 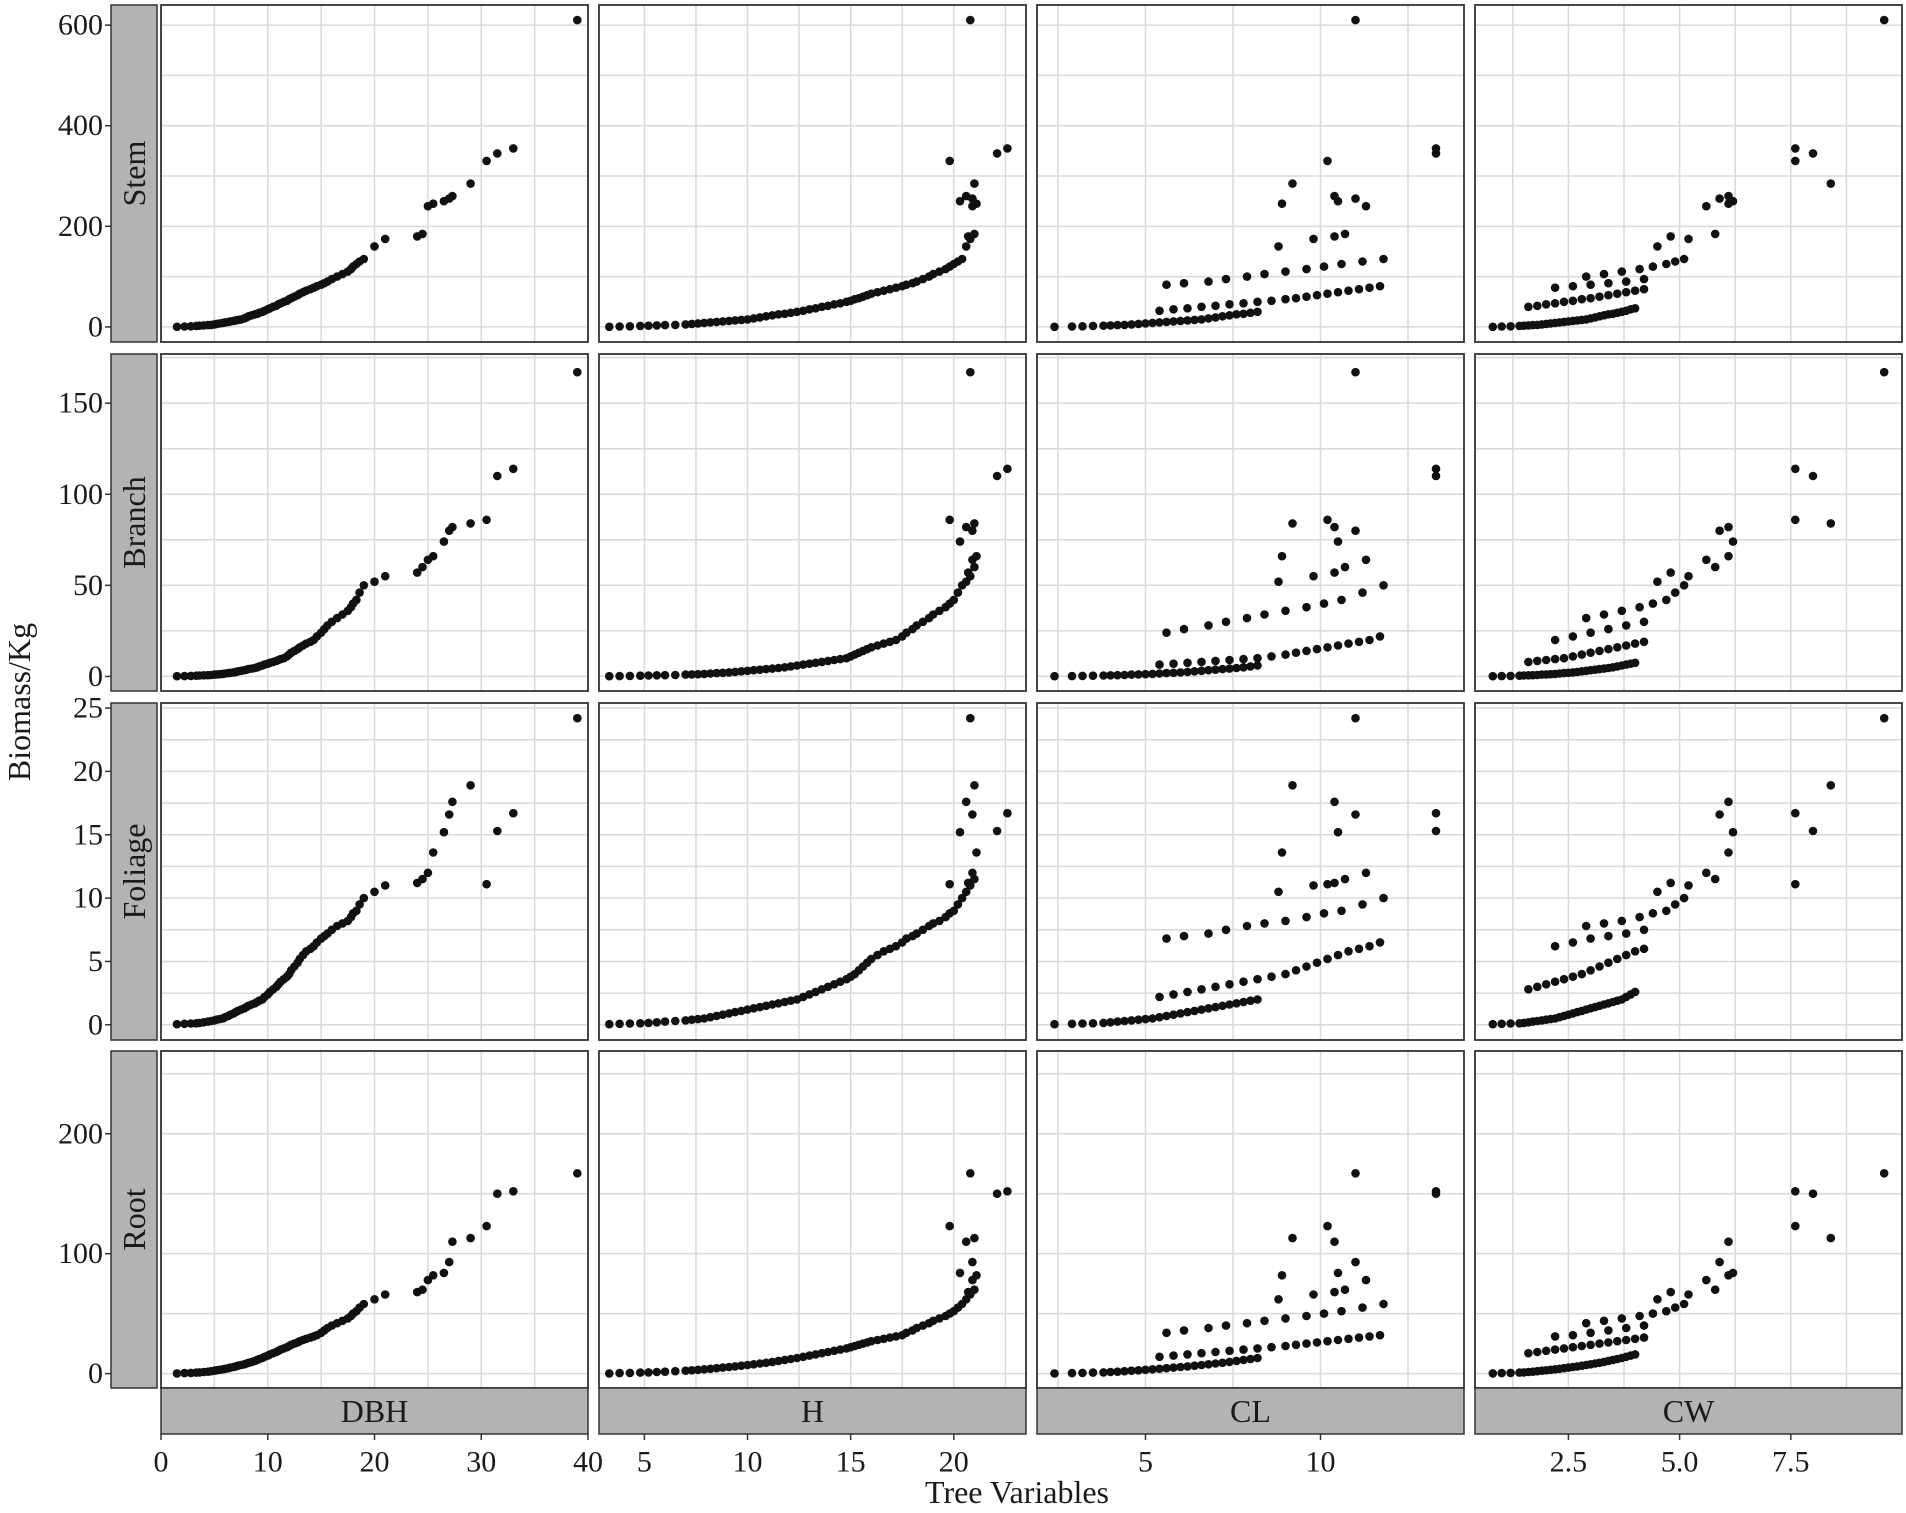 I want to click on panel-root-h, so click(x=812, y=1219).